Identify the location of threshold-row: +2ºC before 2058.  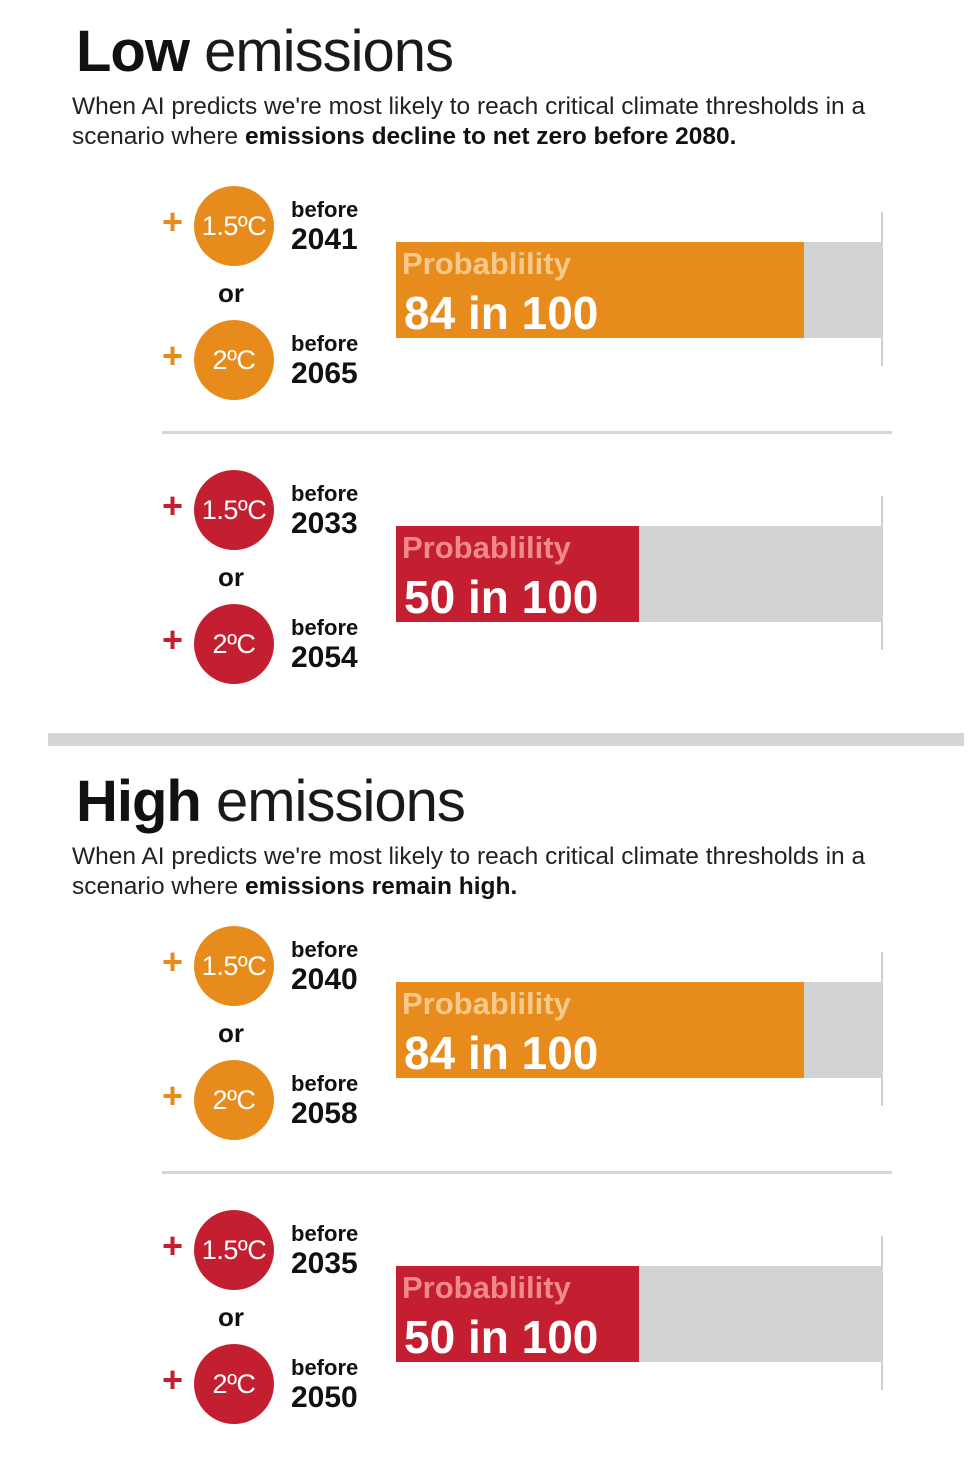
(270, 1100).